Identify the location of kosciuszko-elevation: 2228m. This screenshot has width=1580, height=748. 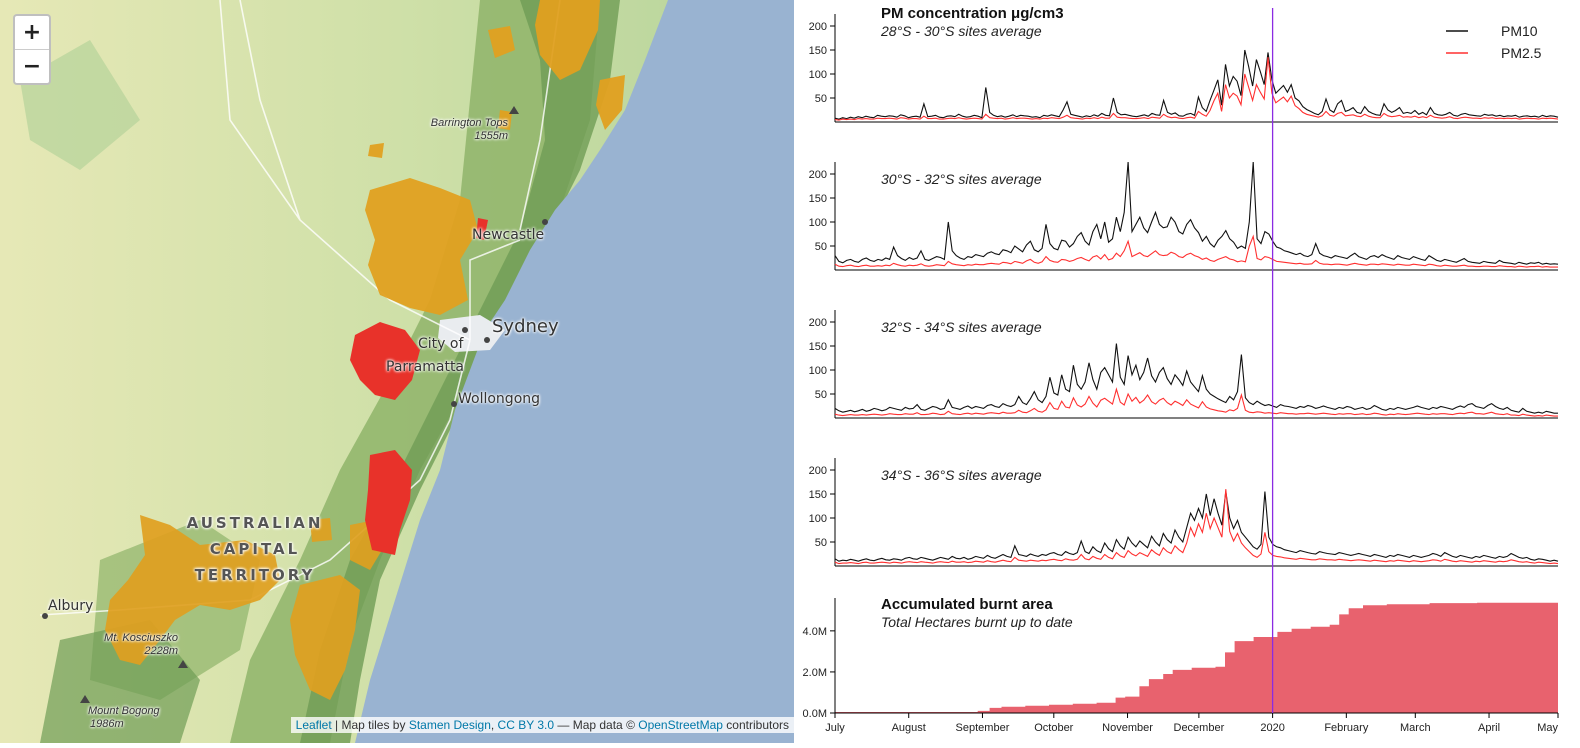
(161, 651).